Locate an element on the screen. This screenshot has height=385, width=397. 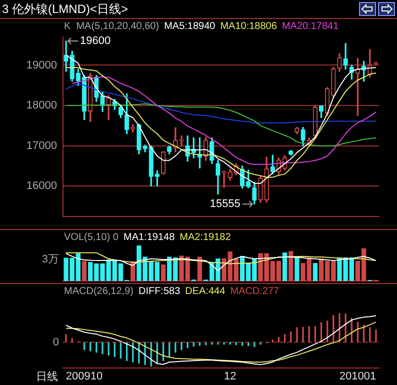
text: DIFF:583 is located at coordinates (159, 291).